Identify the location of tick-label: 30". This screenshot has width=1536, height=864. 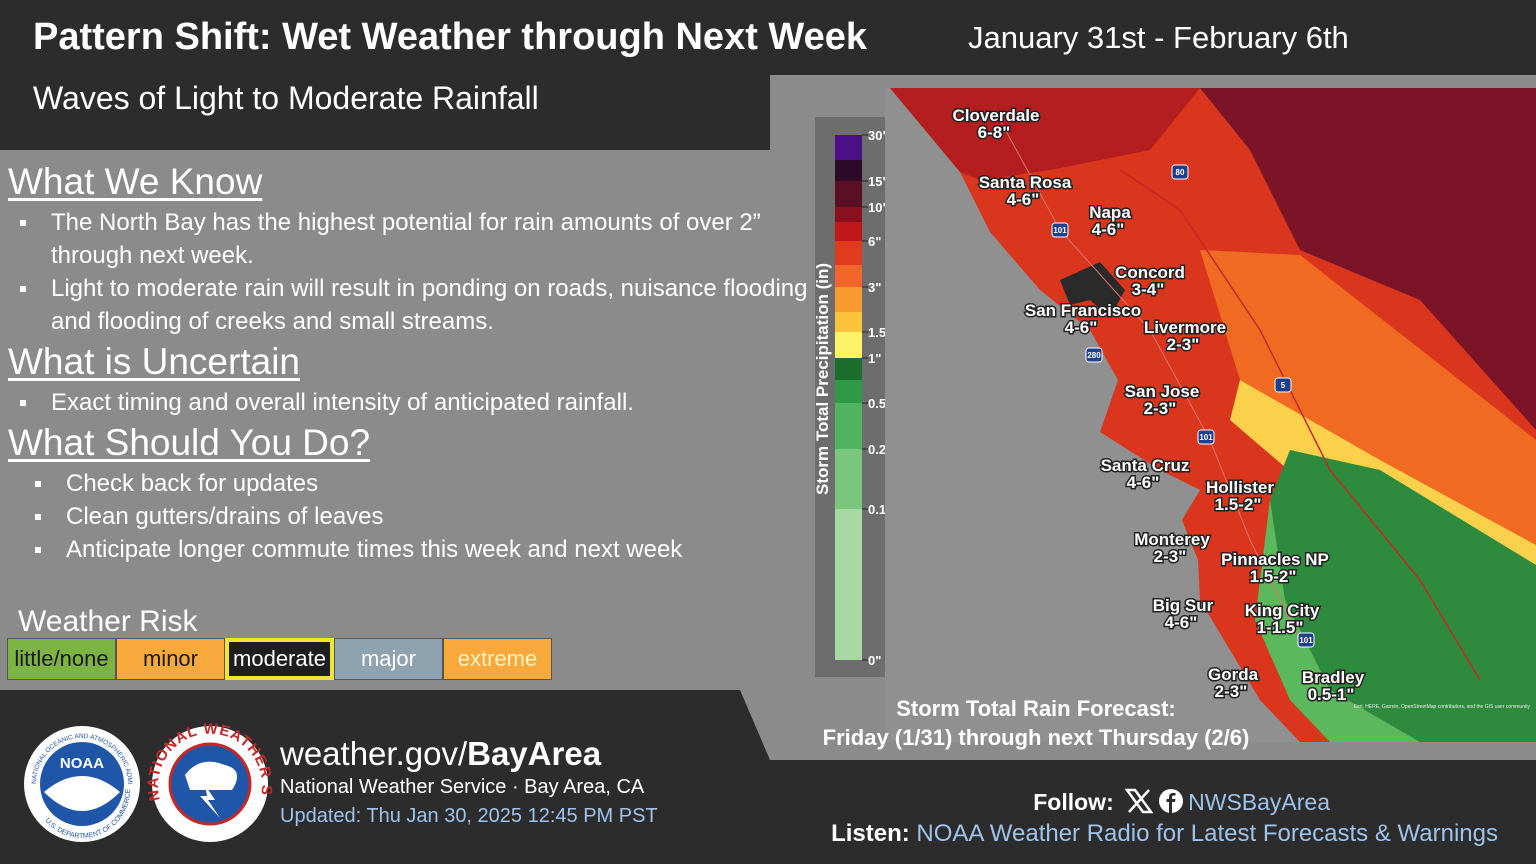
(878, 135).